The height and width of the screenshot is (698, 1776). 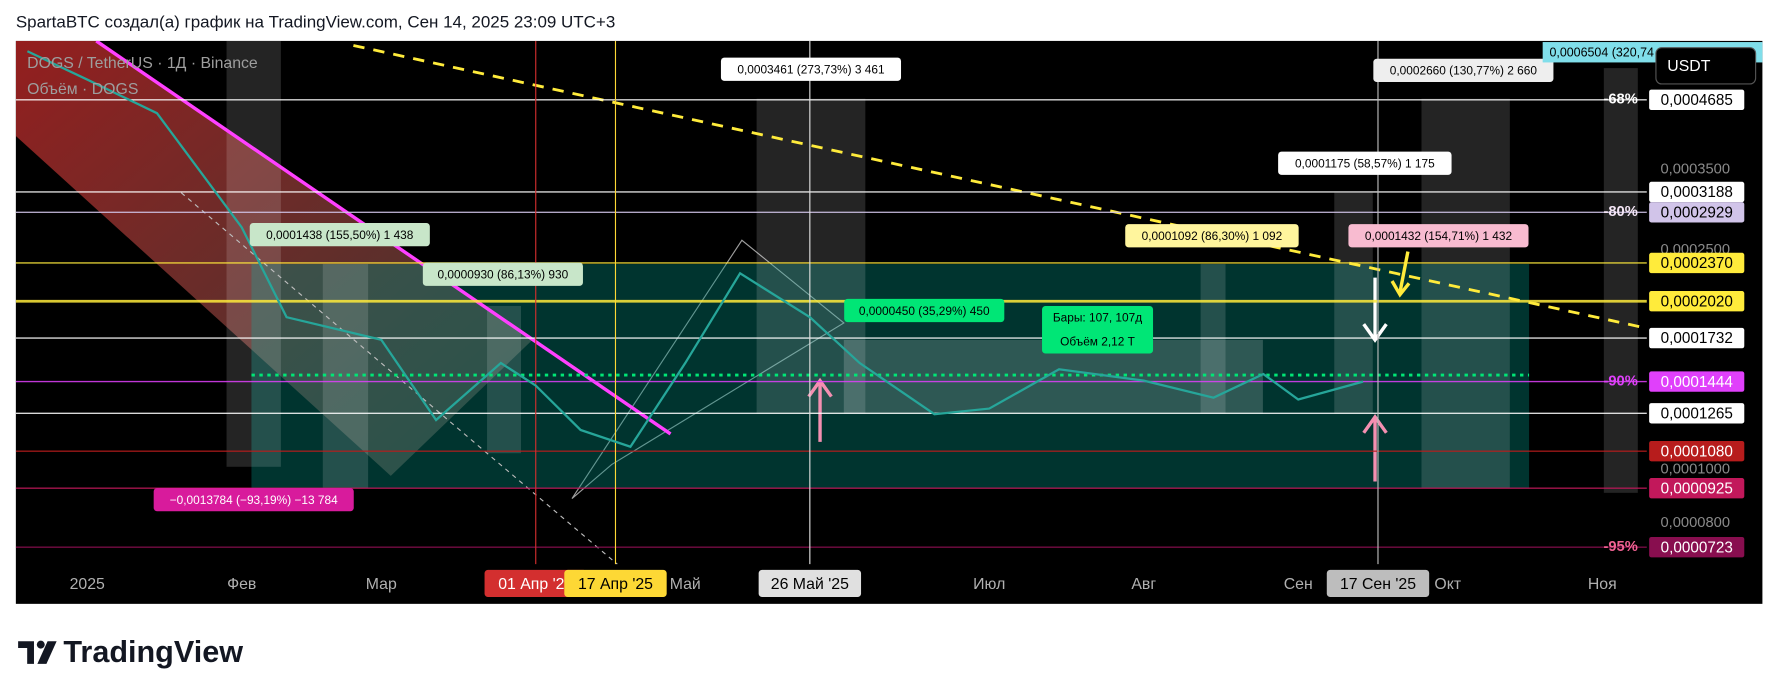 What do you see at coordinates (82, 89) in the screenshot?
I see `volume-legend: Объём · DOGS` at bounding box center [82, 89].